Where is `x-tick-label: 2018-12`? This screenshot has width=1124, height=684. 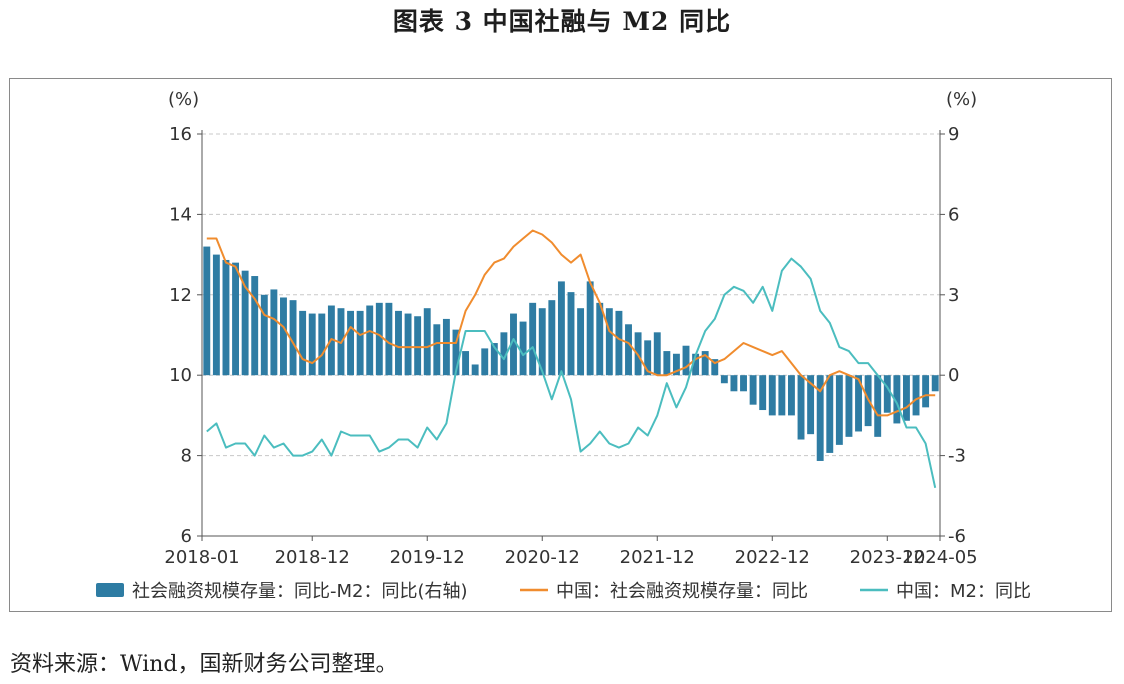 x-tick-label: 2018-12 is located at coordinates (312, 557).